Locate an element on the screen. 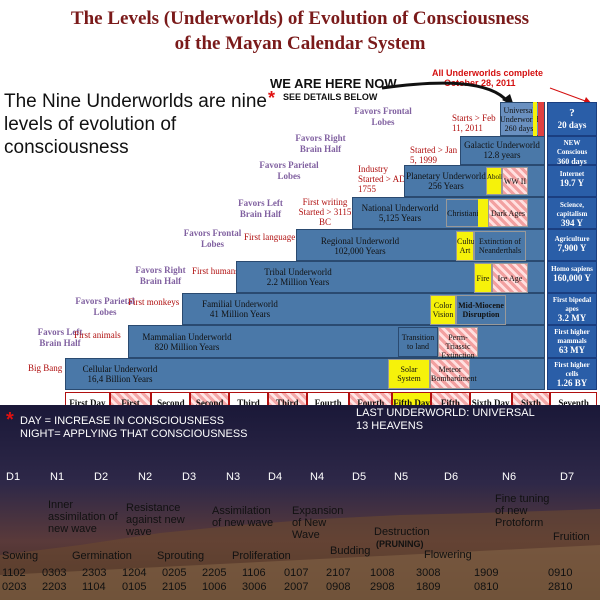 The height and width of the screenshot is (600, 600). phase-proliferation: Proliferation is located at coordinates (261, 556).